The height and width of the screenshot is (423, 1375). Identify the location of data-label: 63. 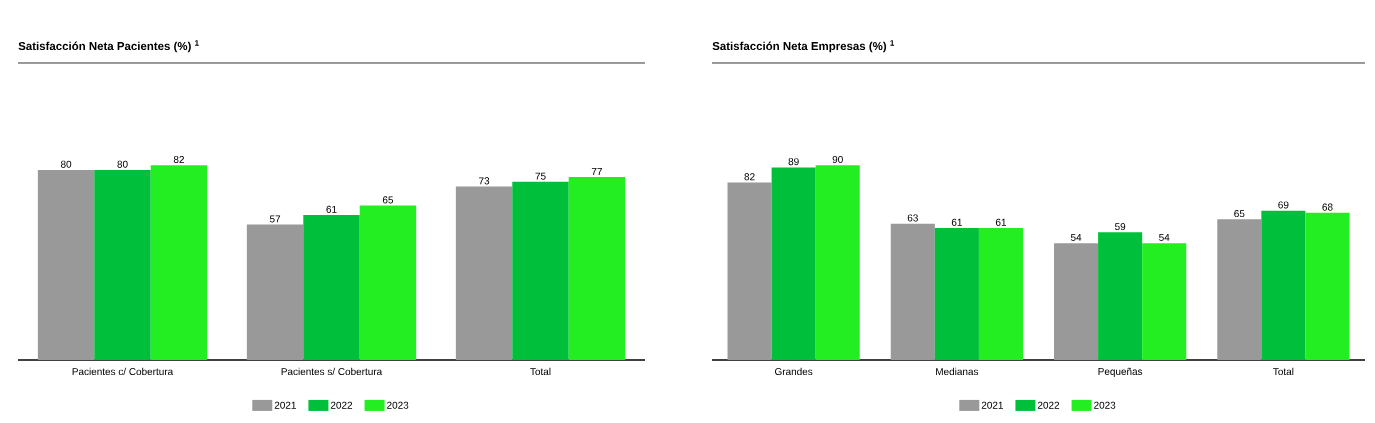
(912, 218).